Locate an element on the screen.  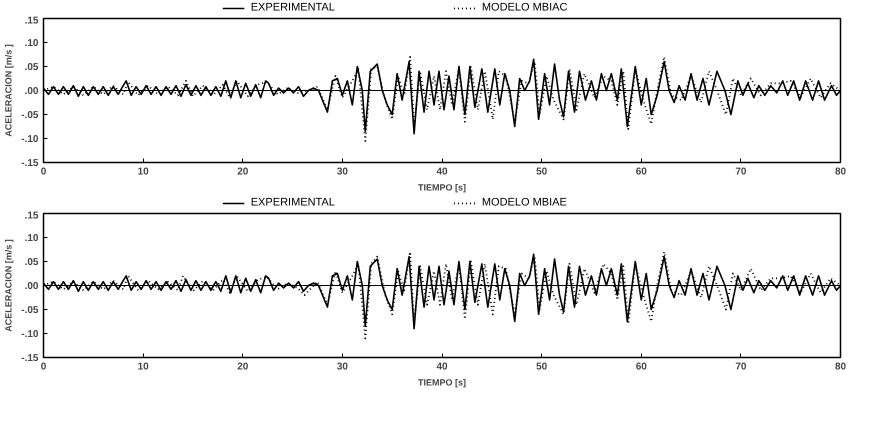
legend-label: MODELO MBIAE is located at coordinates (524, 202).